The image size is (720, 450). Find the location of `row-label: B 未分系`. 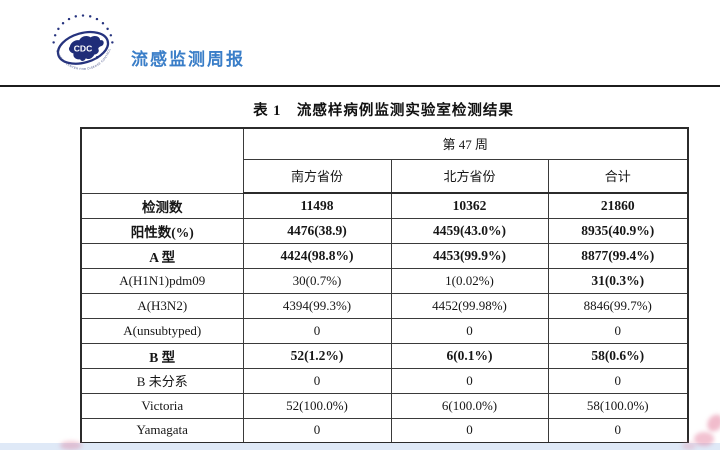

row-label: B 未分系 is located at coordinates (162, 380).